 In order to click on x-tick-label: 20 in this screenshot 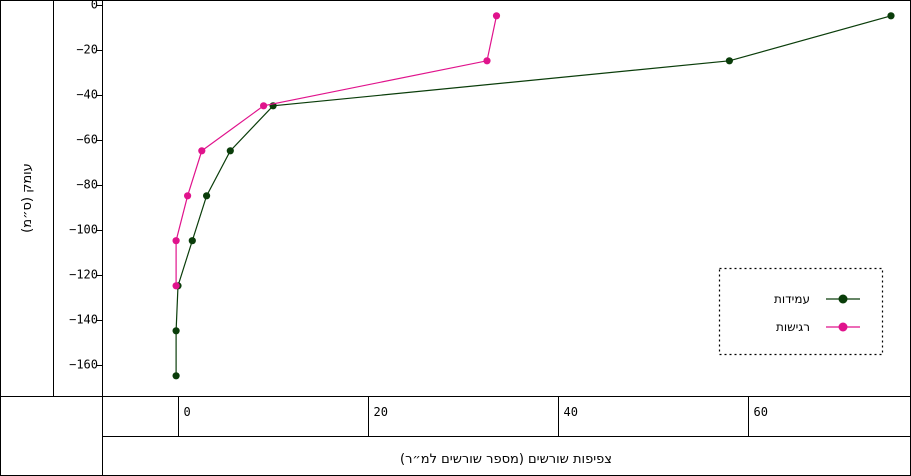, I will do `click(381, 412)`.